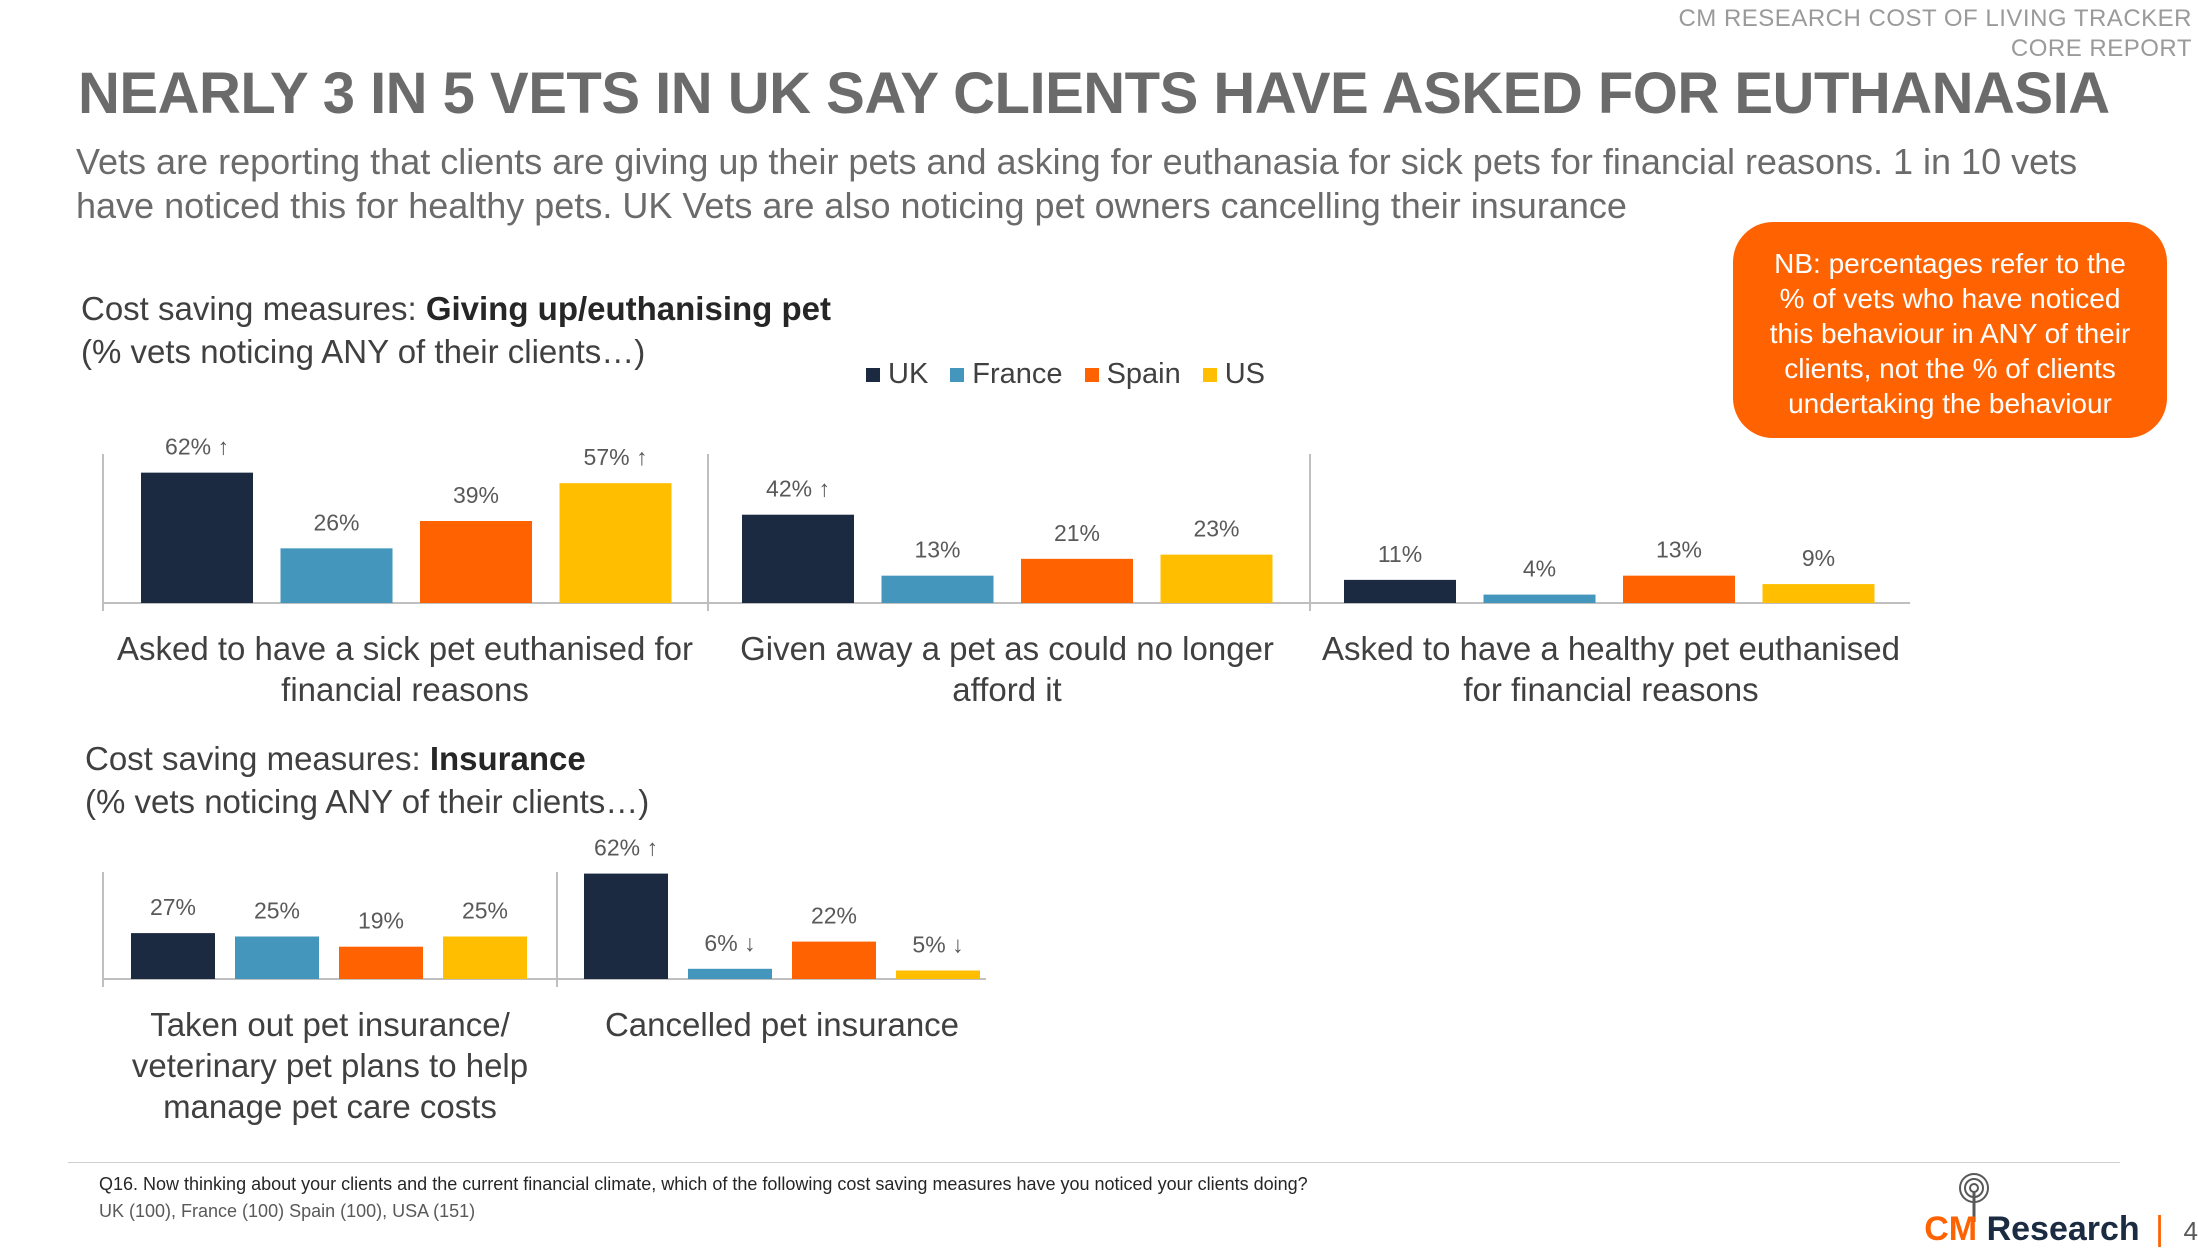  I want to click on data-label: 19%, so click(381, 921).